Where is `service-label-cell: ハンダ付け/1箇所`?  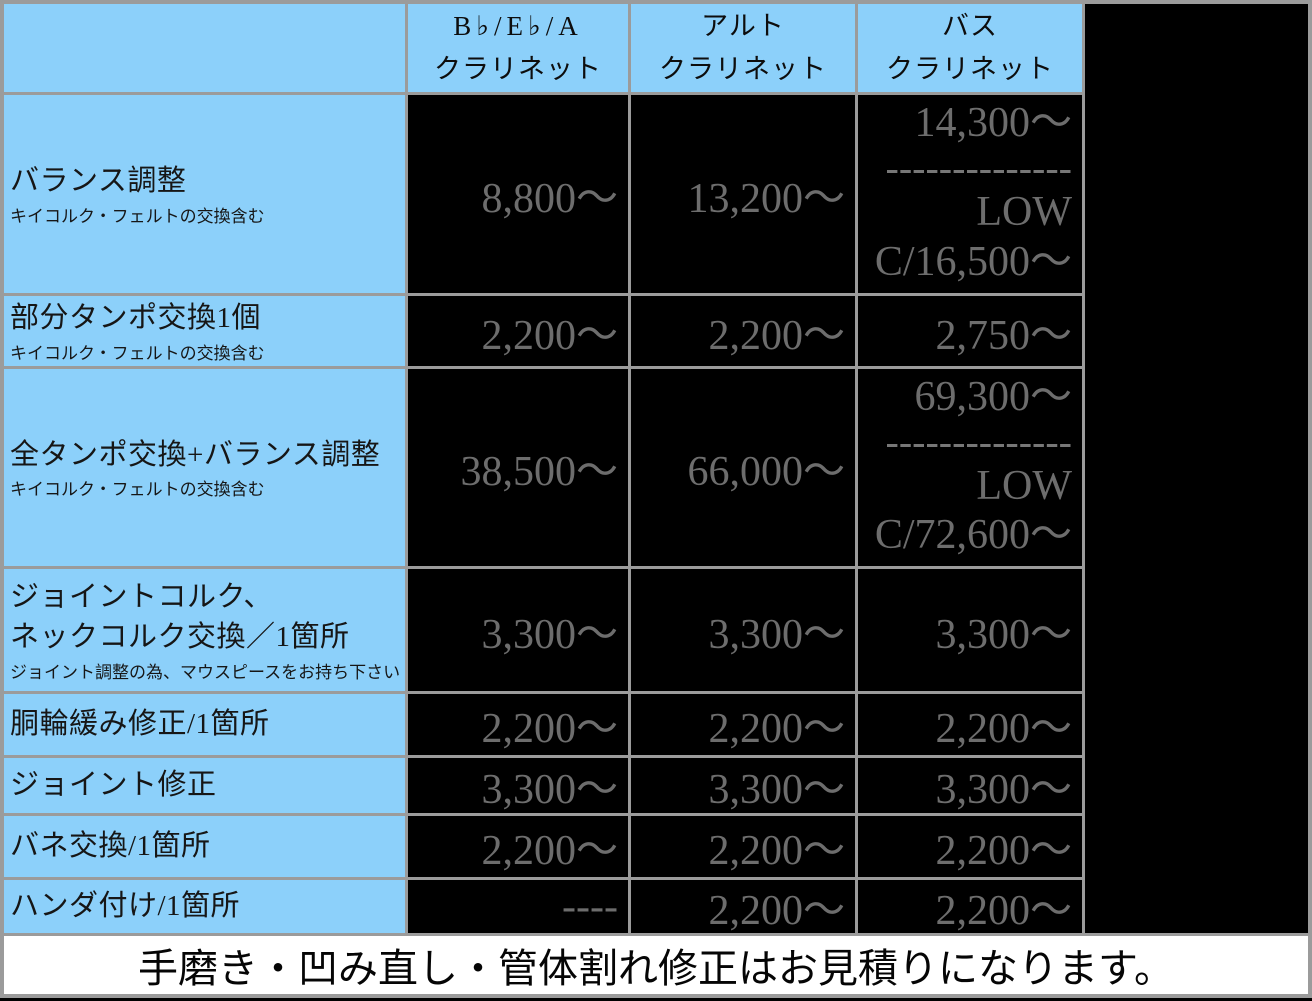 service-label-cell: ハンダ付け/1箇所 is located at coordinates (204, 906).